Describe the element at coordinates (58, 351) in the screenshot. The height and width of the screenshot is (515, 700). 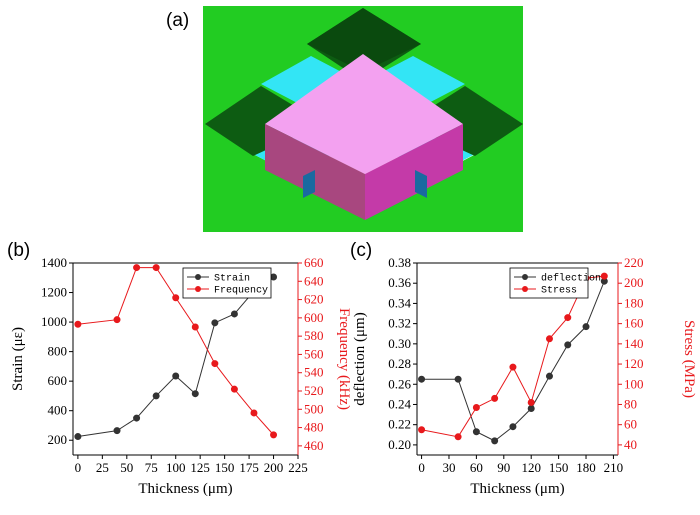
I see `y-tick-label: 800` at that location.